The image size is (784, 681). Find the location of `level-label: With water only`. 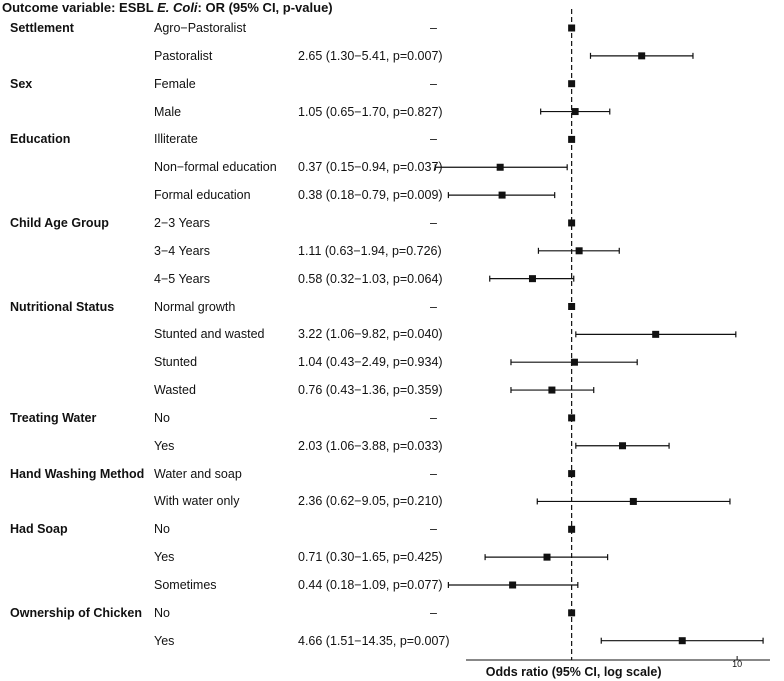

level-label: With water only is located at coordinates (197, 501).